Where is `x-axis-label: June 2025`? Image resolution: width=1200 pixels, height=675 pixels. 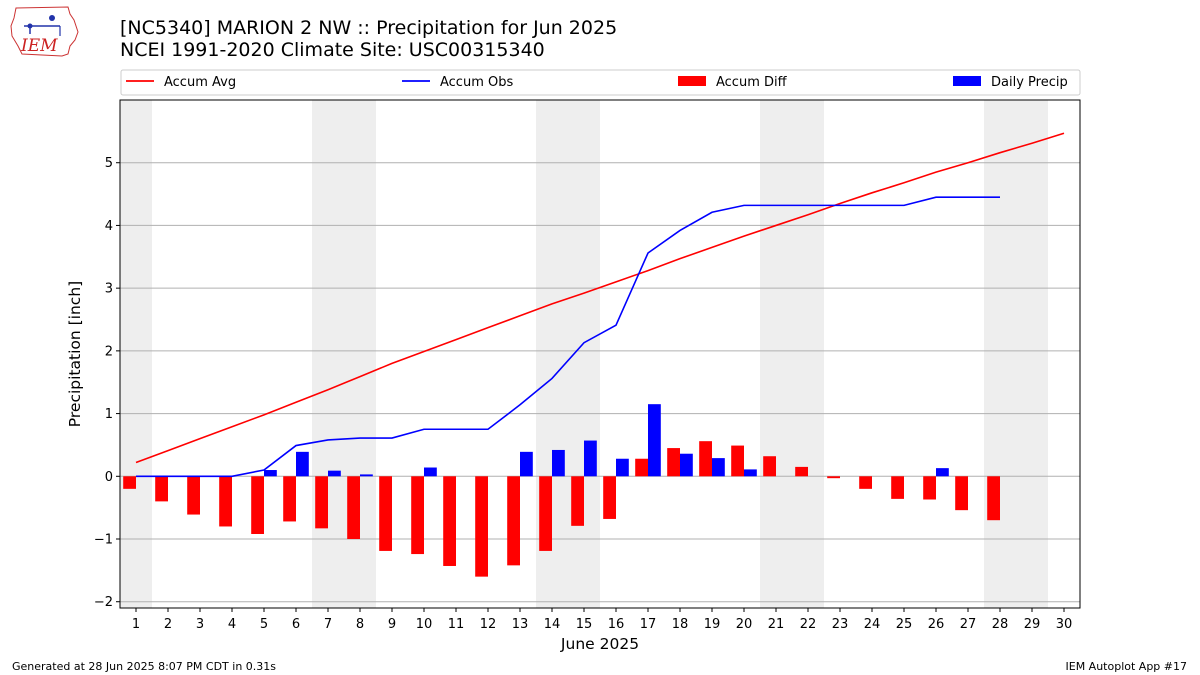 x-axis-label: June 2025 is located at coordinates (599, 644).